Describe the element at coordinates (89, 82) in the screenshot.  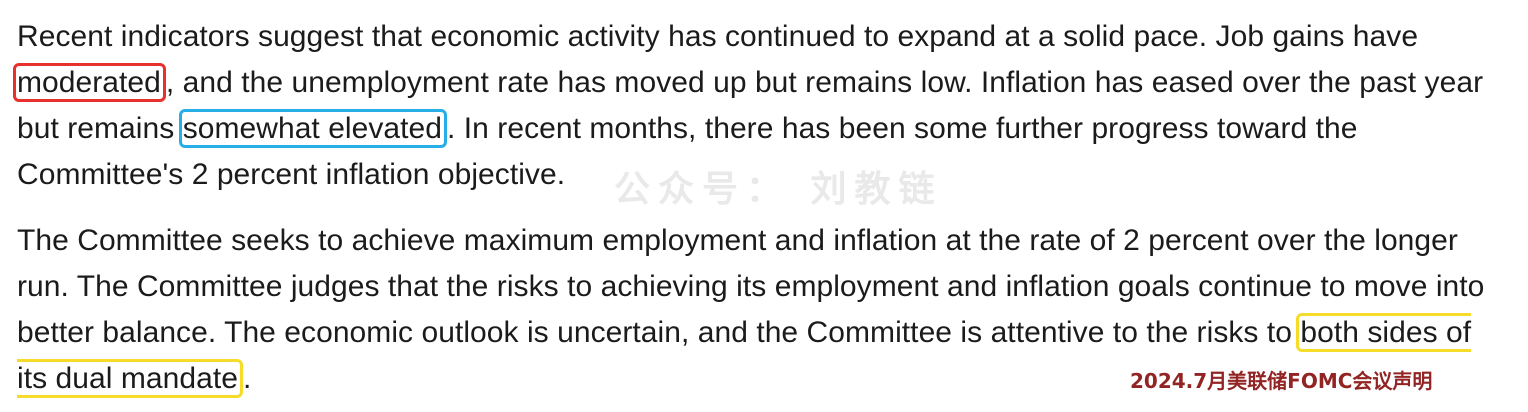
I see `highlight-moderated: moderated` at that location.